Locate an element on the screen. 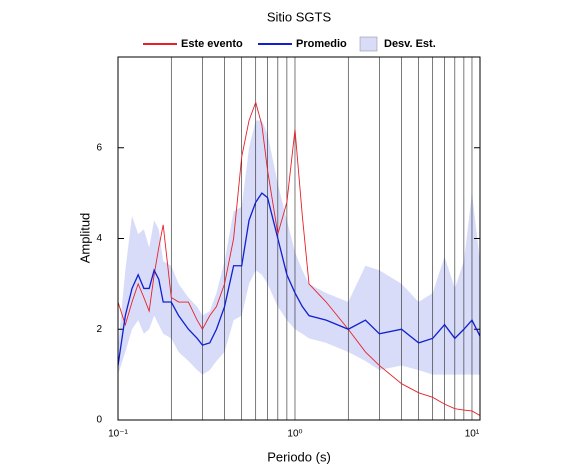 This screenshot has height=475, width=586. y-axis-label: Amplitud is located at coordinates (84, 238).